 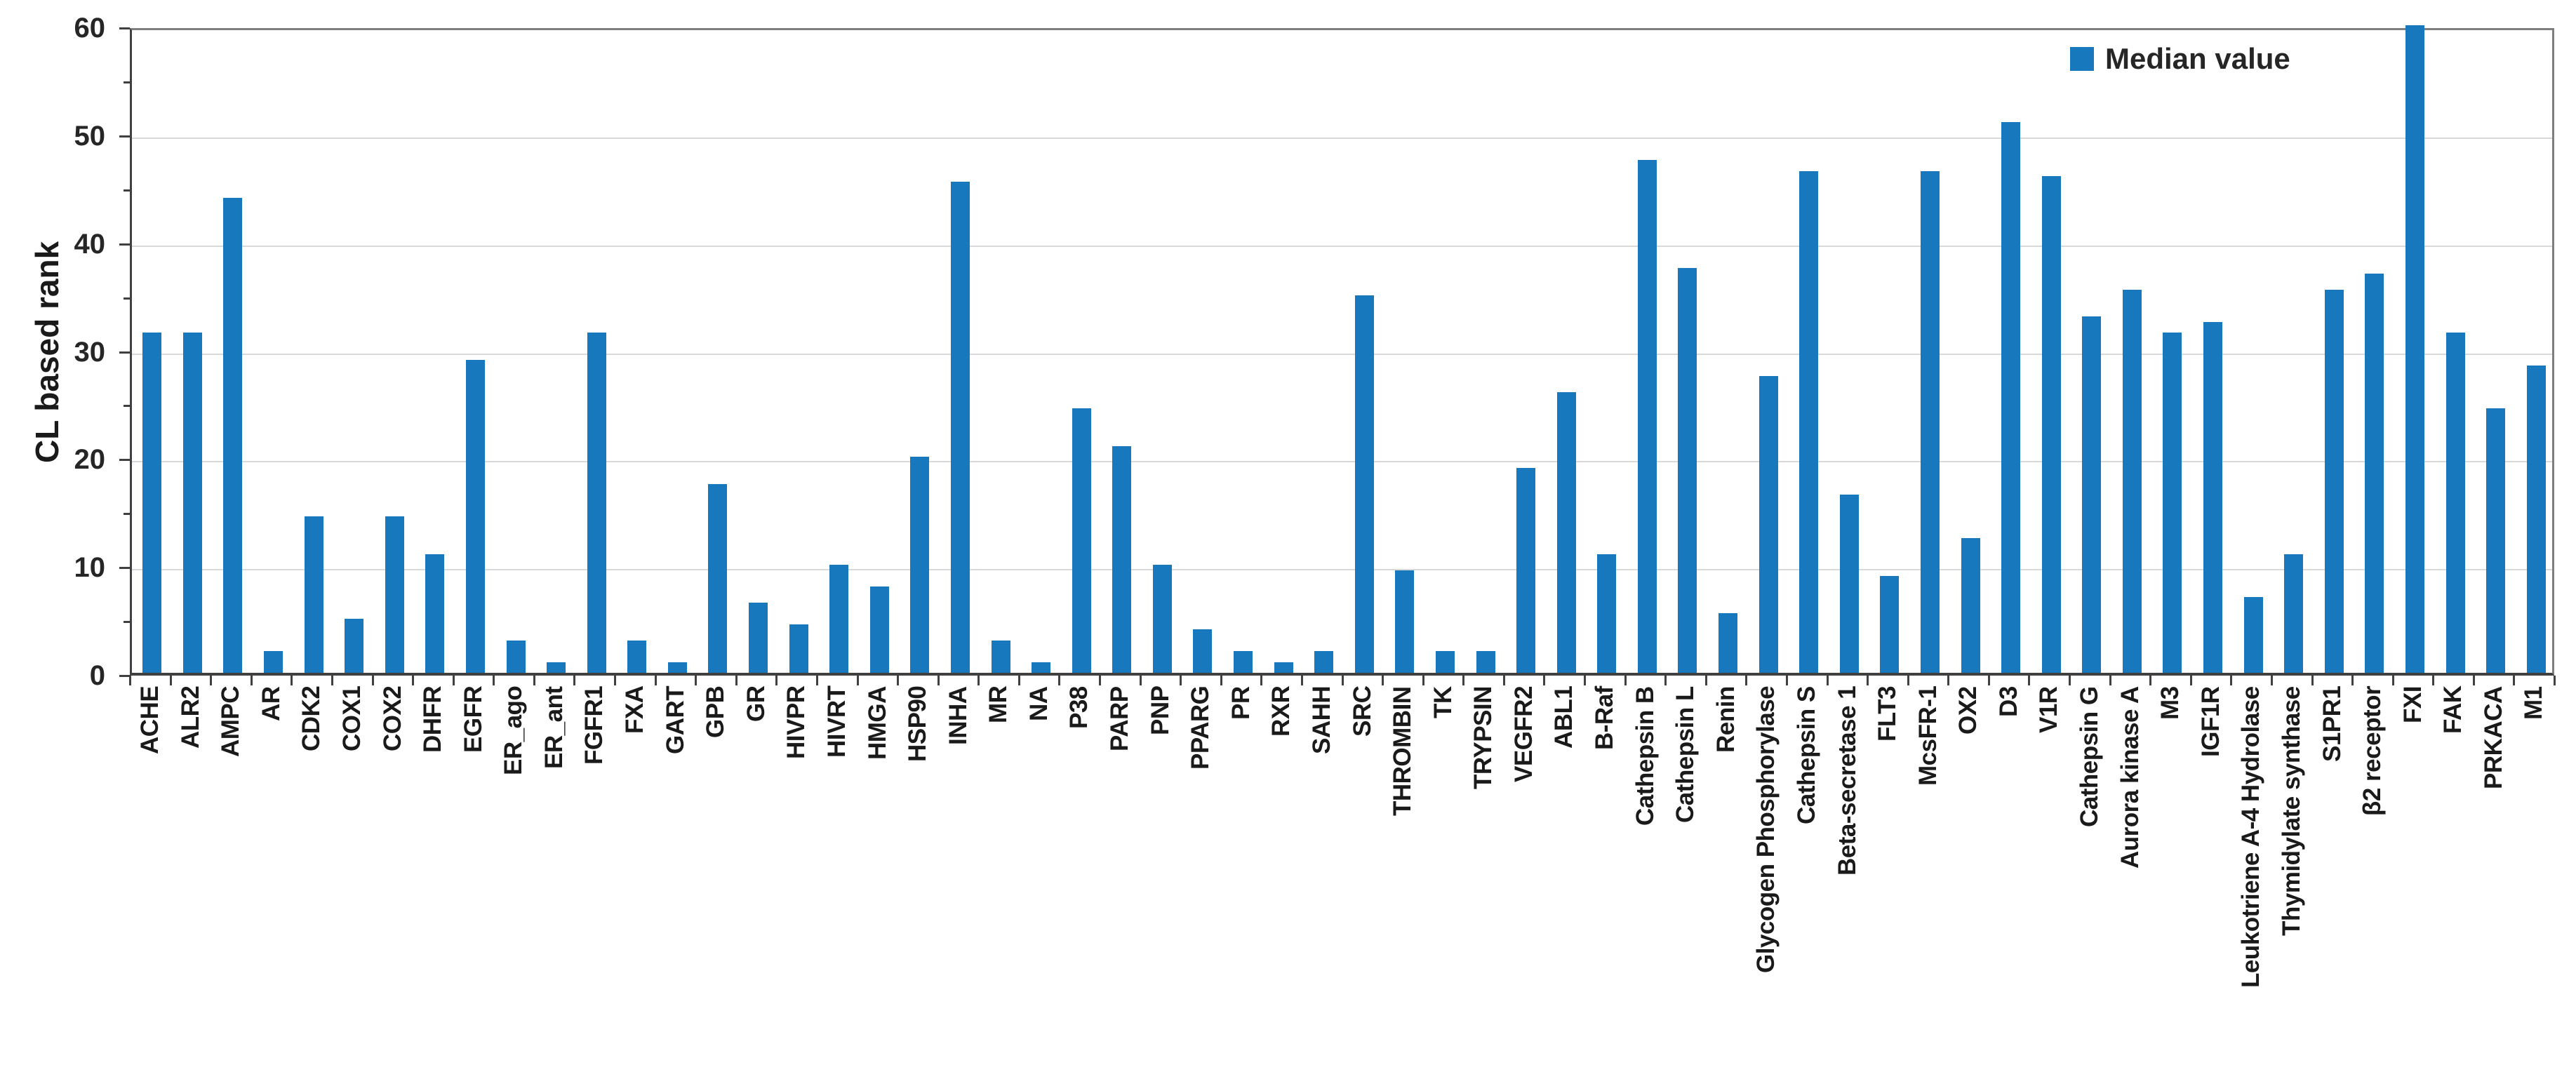 What do you see at coordinates (97, 675) in the screenshot?
I see `y-tick-label: 0` at bounding box center [97, 675].